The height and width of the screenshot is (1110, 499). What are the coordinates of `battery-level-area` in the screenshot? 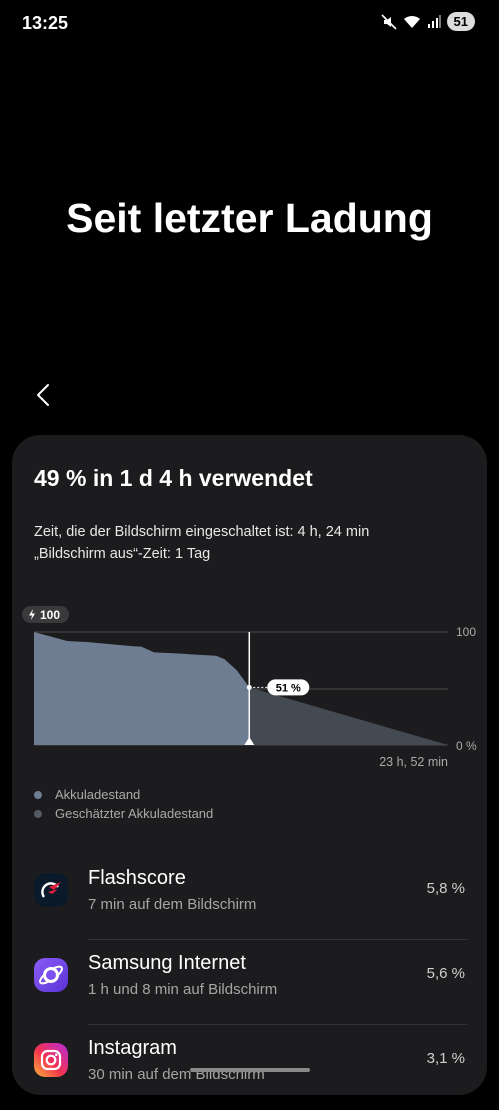 It's located at (142, 688).